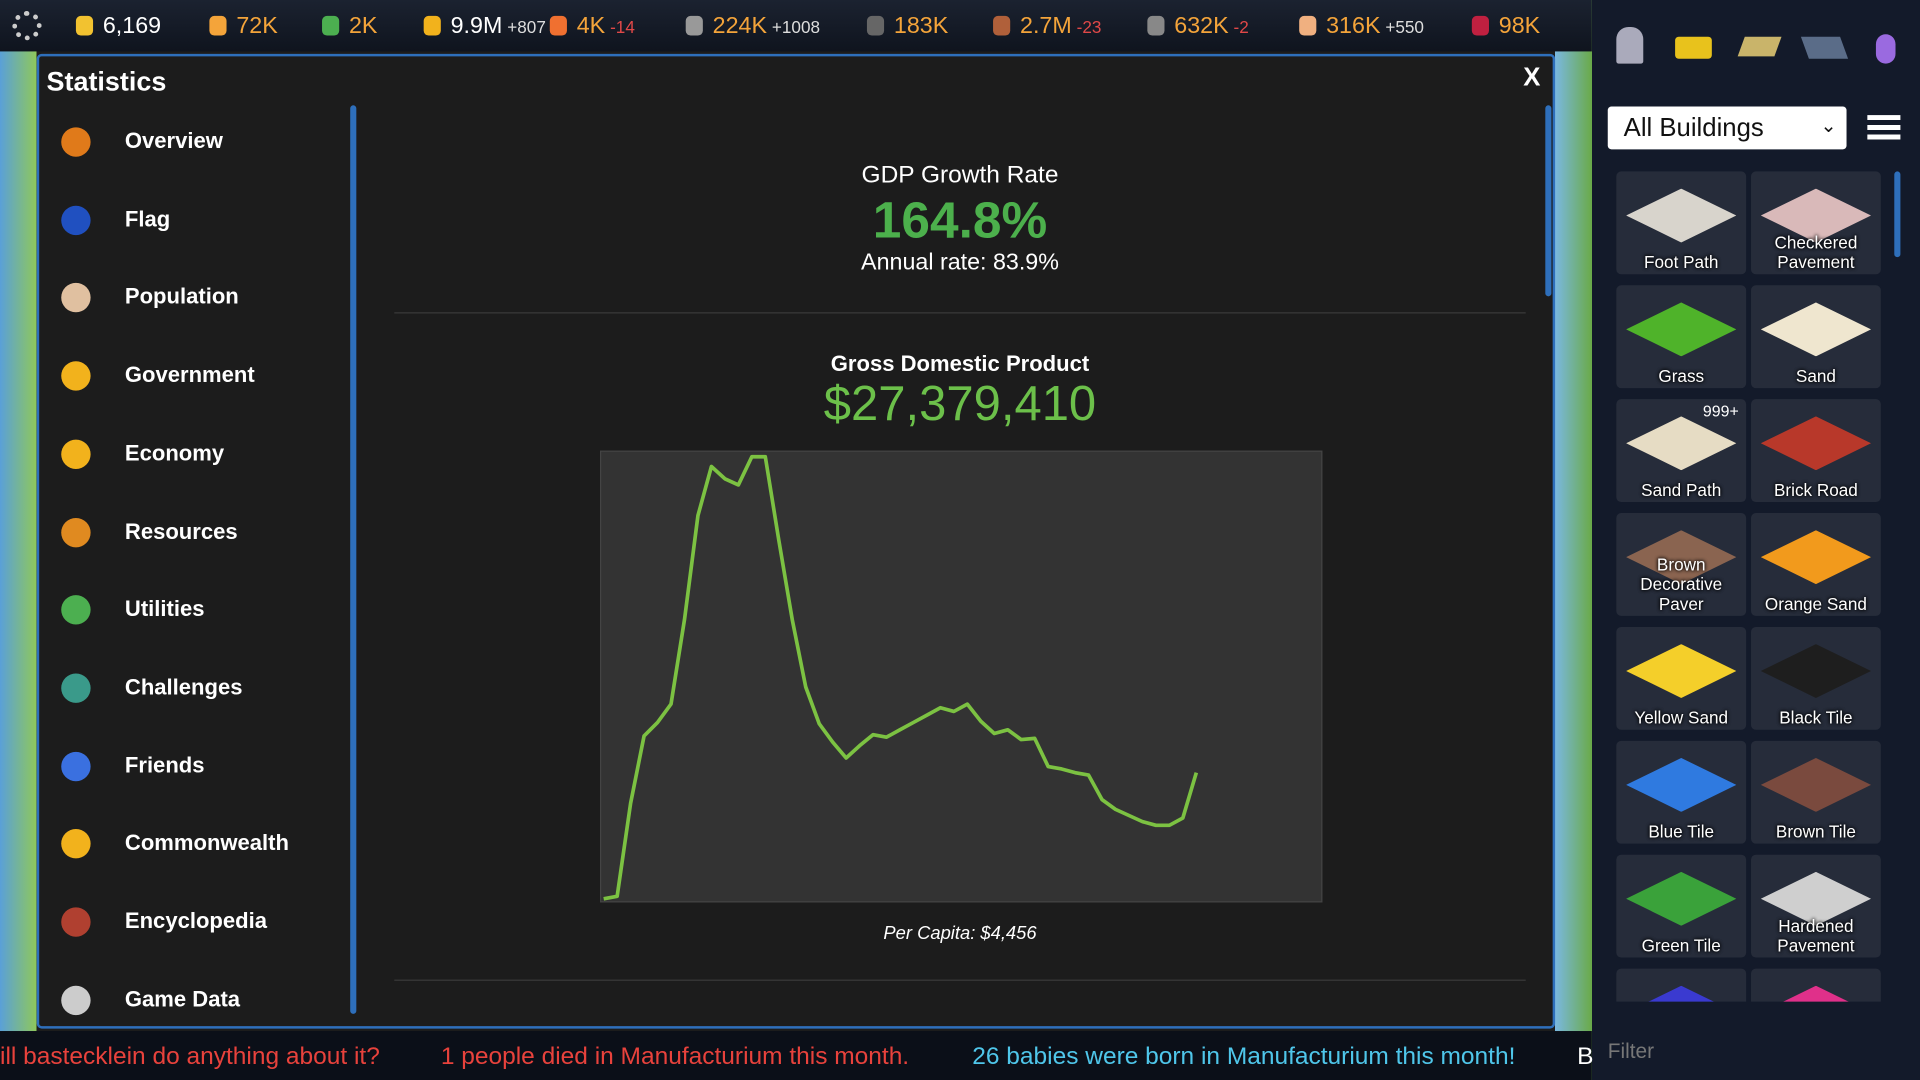  I want to click on building-tile: Sand, so click(1816, 337).